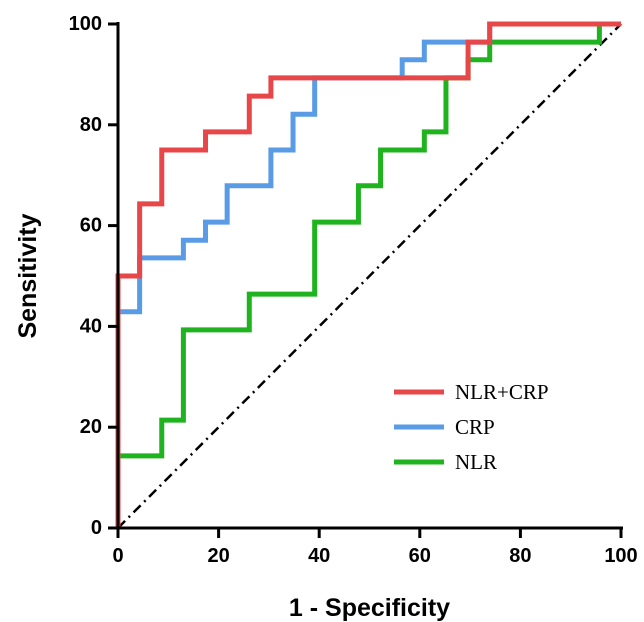  I want to click on x-tick-label: 100, so click(620, 556).